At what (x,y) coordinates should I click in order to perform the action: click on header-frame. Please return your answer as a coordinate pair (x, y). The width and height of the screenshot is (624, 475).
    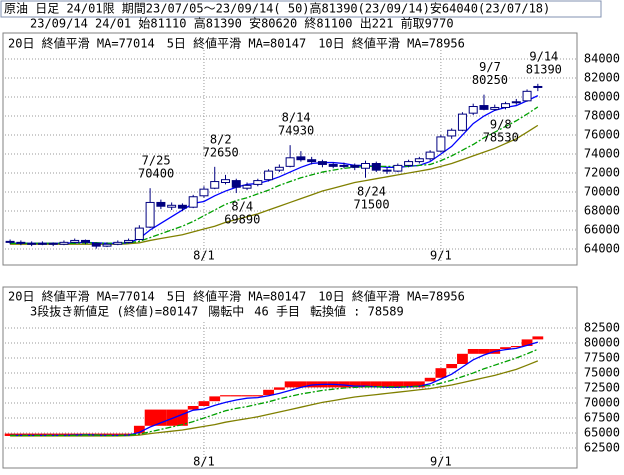
    Looking at the image, I should click on (301, 9).